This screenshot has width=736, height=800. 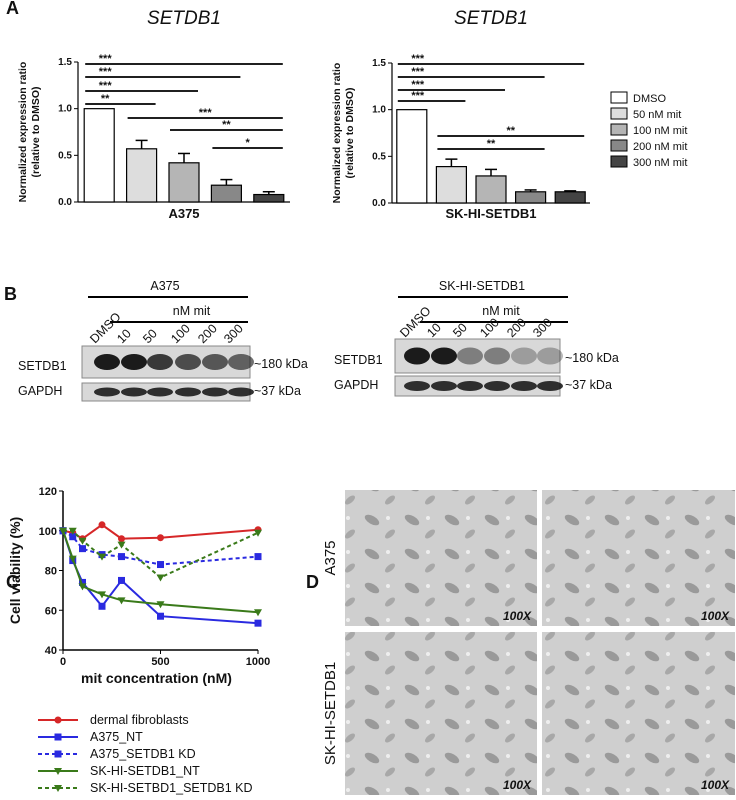 I want to click on lane-label: 200, so click(x=207, y=333).